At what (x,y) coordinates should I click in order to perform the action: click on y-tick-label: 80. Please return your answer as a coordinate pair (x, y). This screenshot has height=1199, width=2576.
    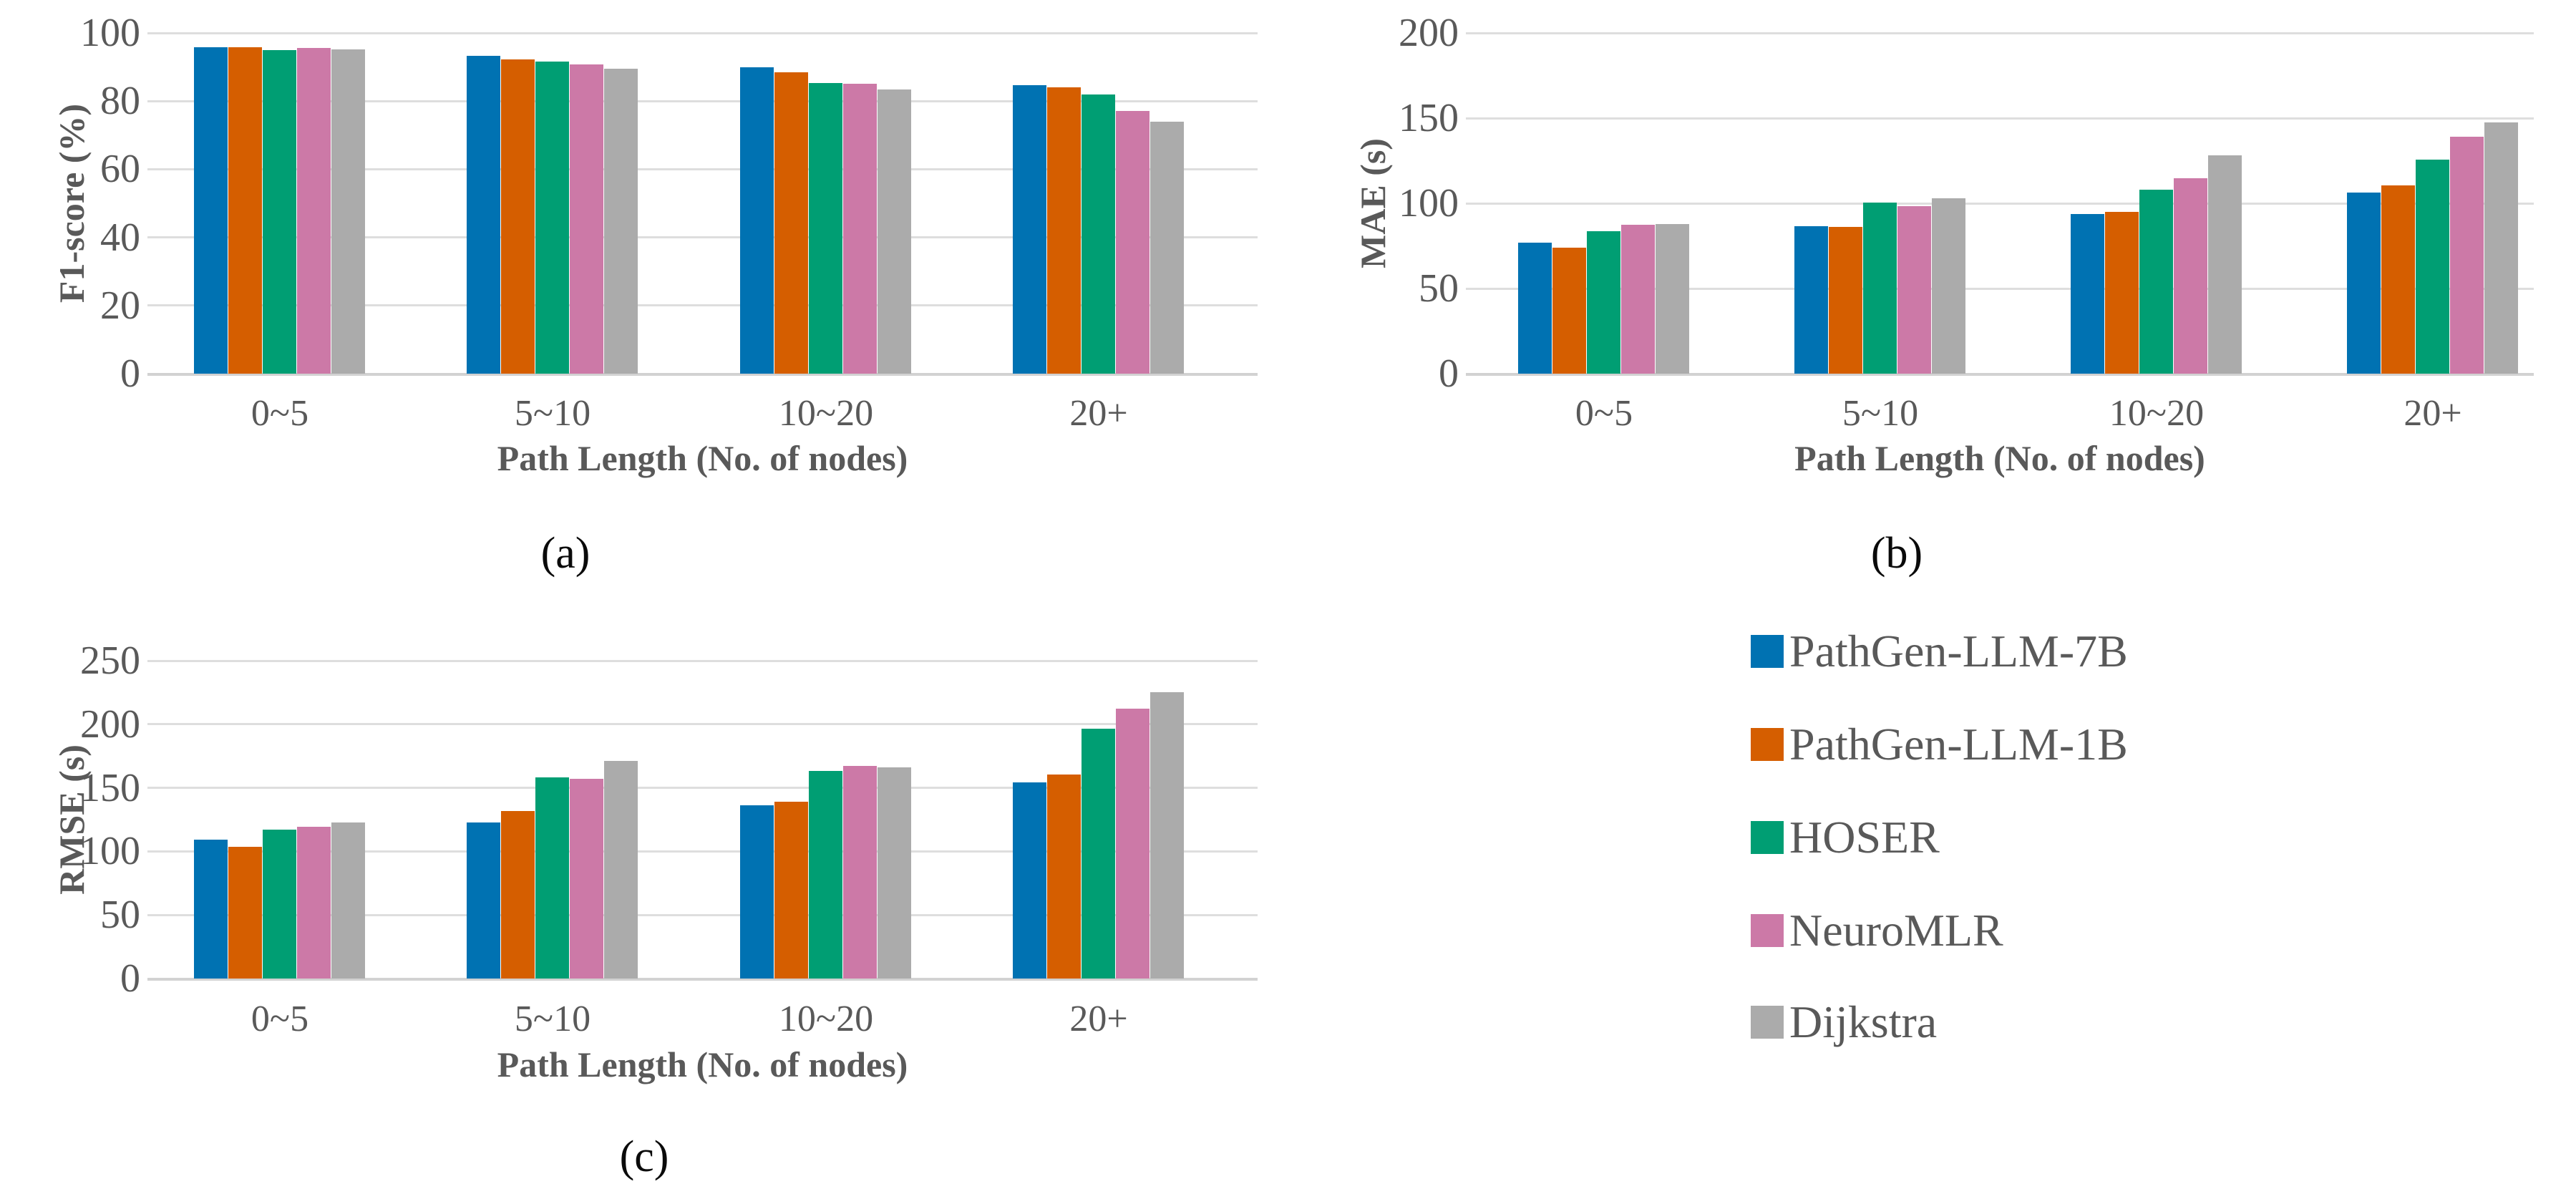
    Looking at the image, I should click on (120, 101).